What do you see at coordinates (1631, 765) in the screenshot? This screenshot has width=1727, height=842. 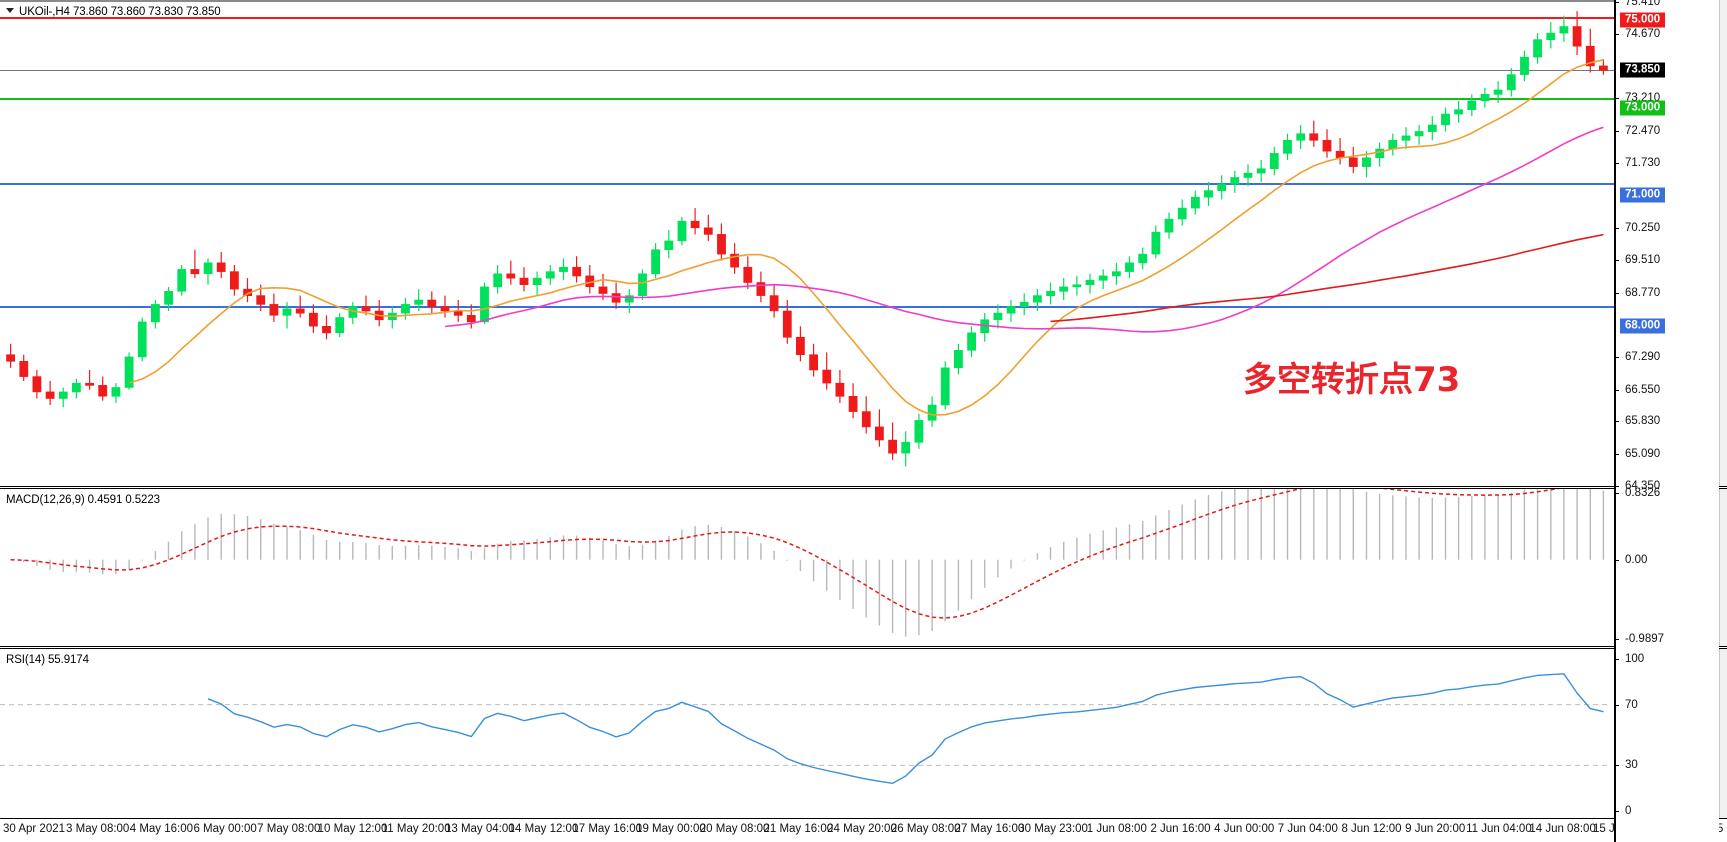 I see `rsi-tick-label: 30` at bounding box center [1631, 765].